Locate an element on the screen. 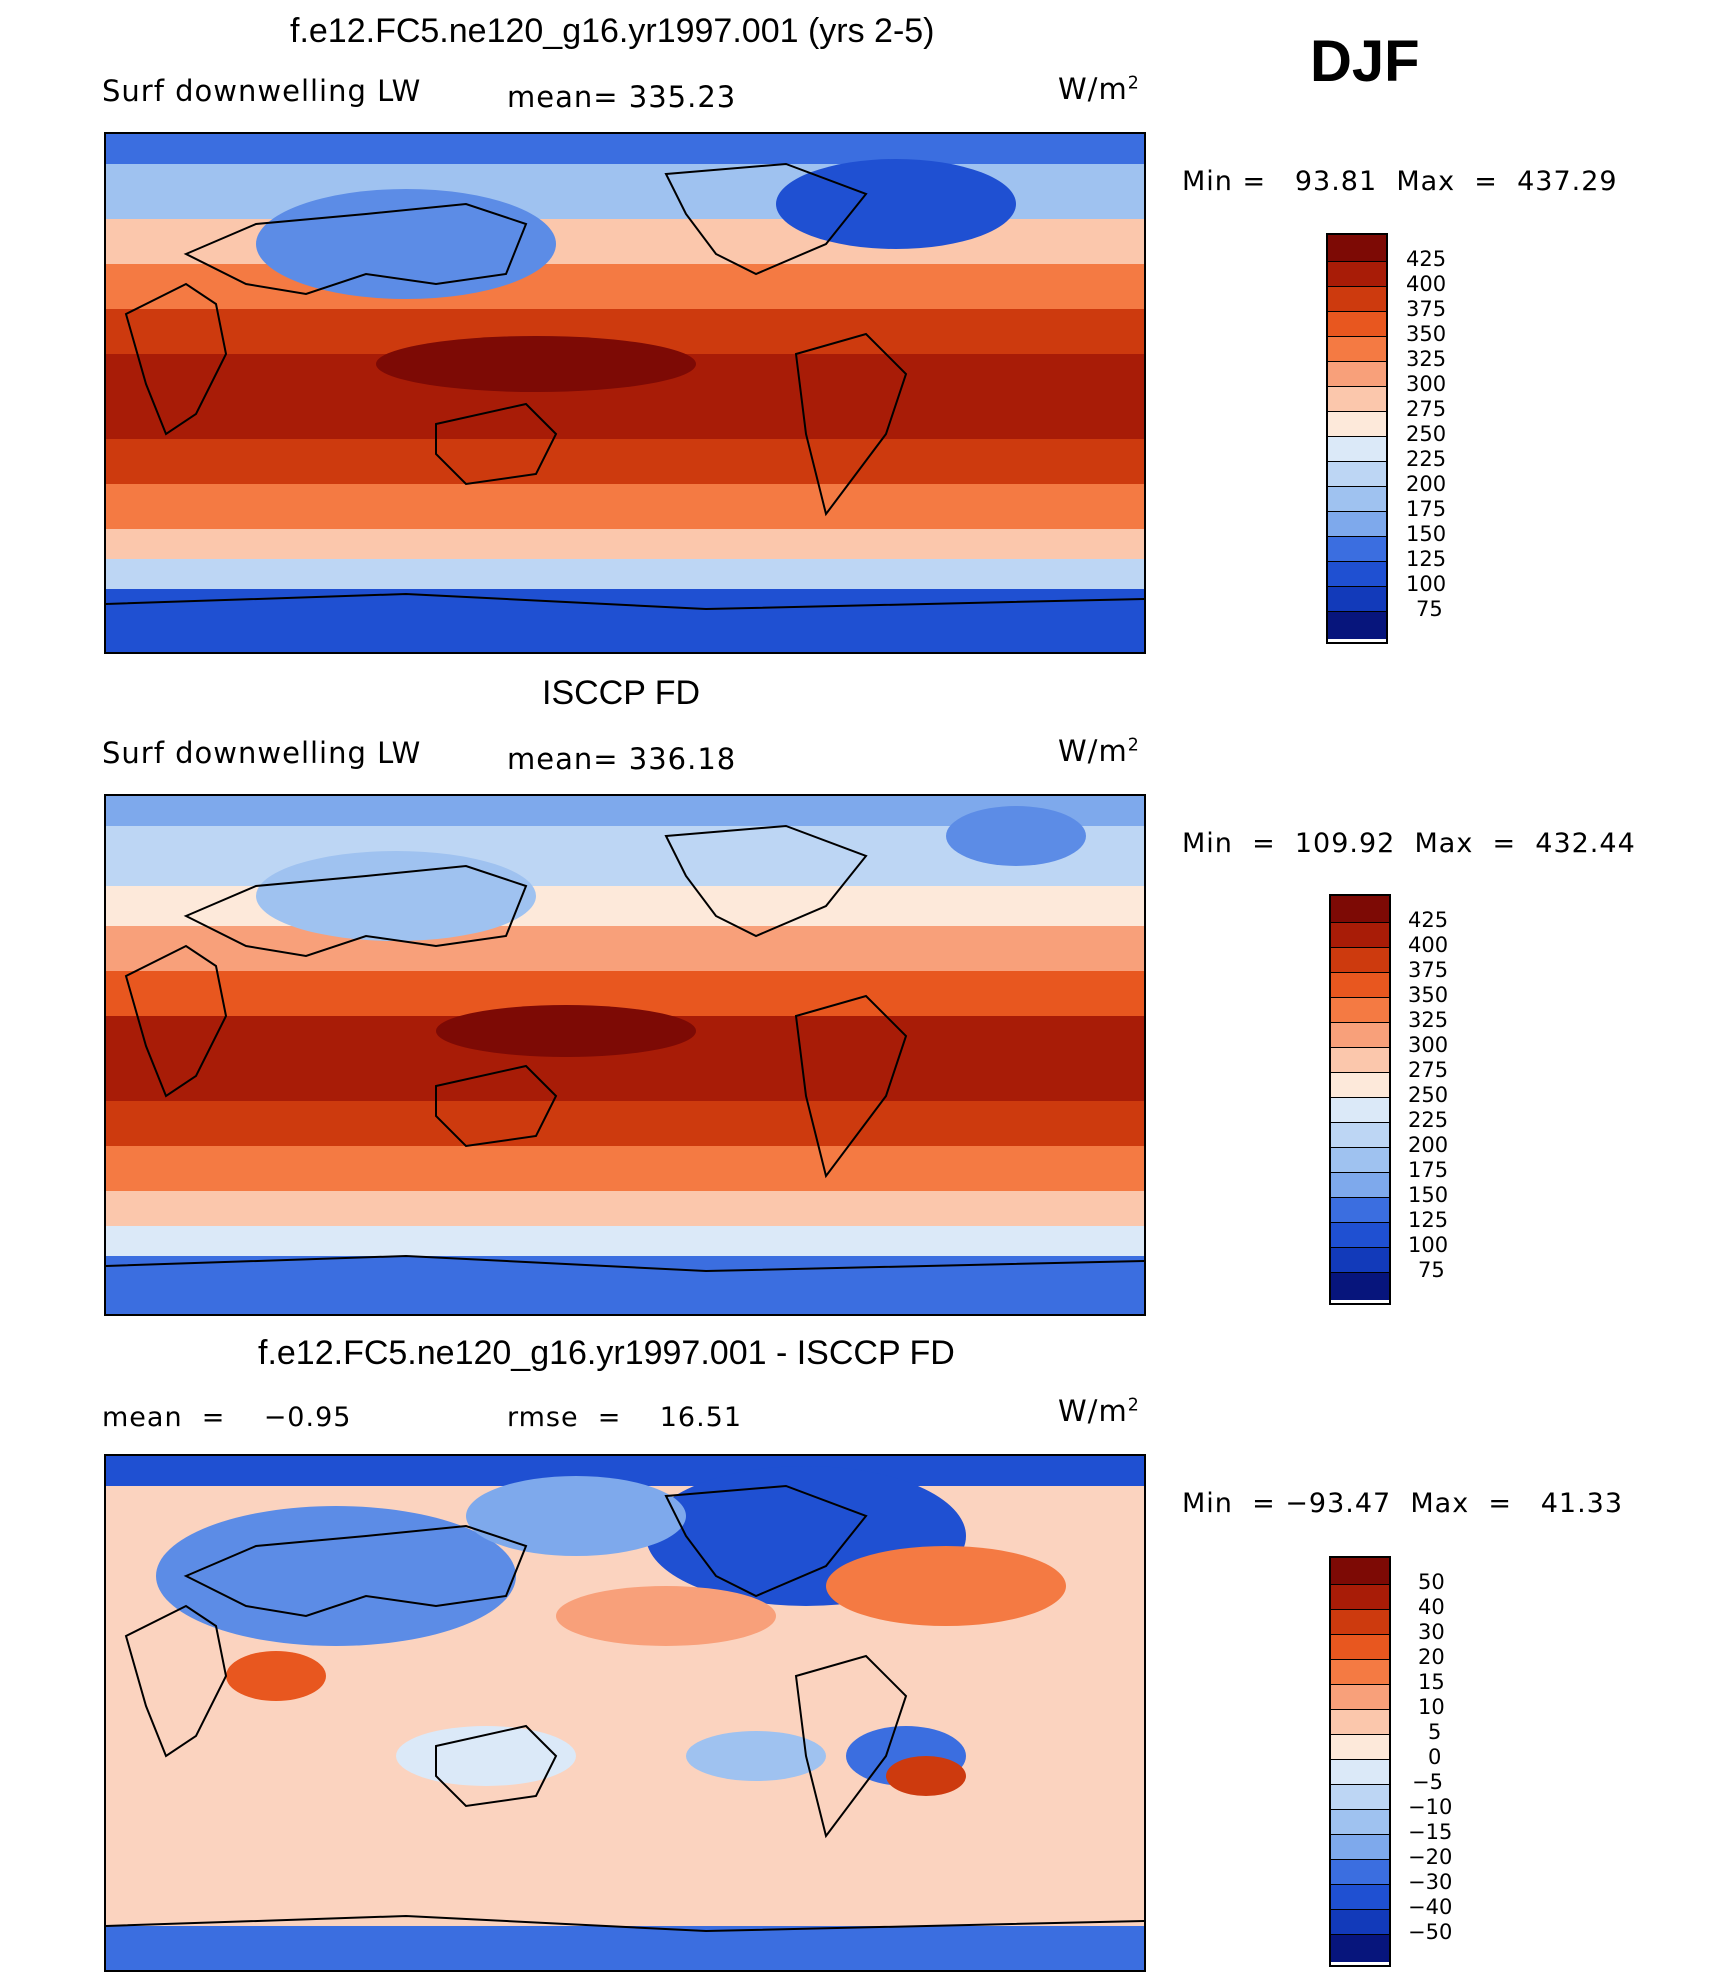 Image resolution: width=1710 pixels, height=1979 pixels. p3-eurasia-cold is located at coordinates (336, 1576).